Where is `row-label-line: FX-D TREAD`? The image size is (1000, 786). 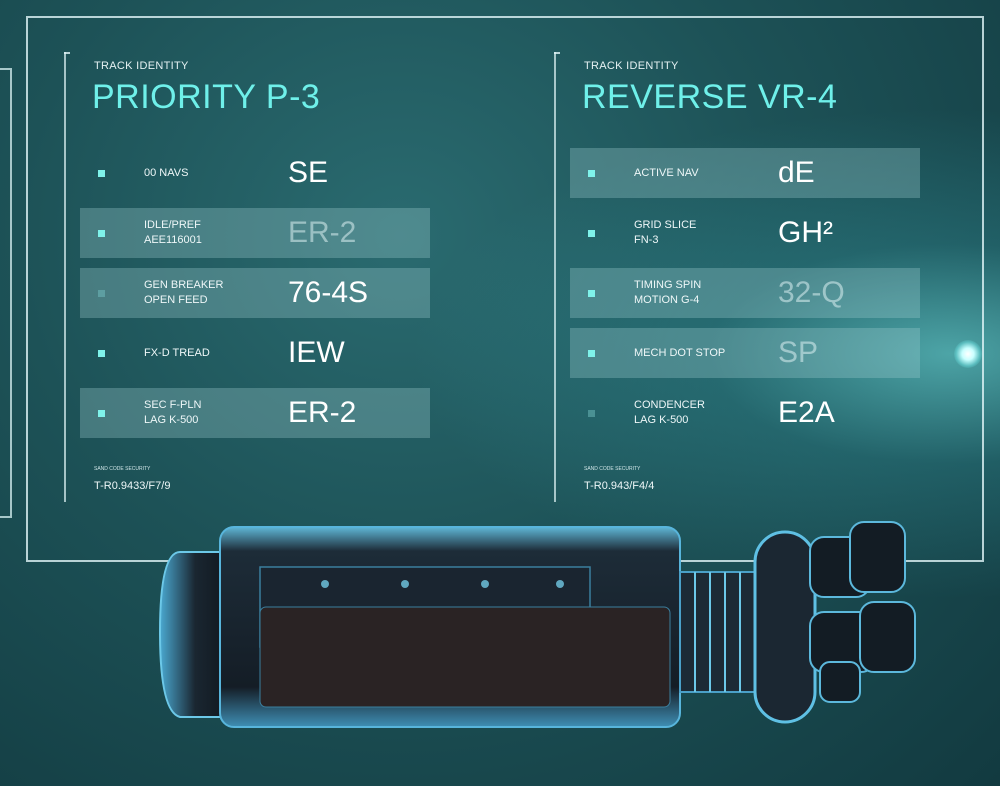
row-label-line: FX-D TREAD is located at coordinates (177, 352).